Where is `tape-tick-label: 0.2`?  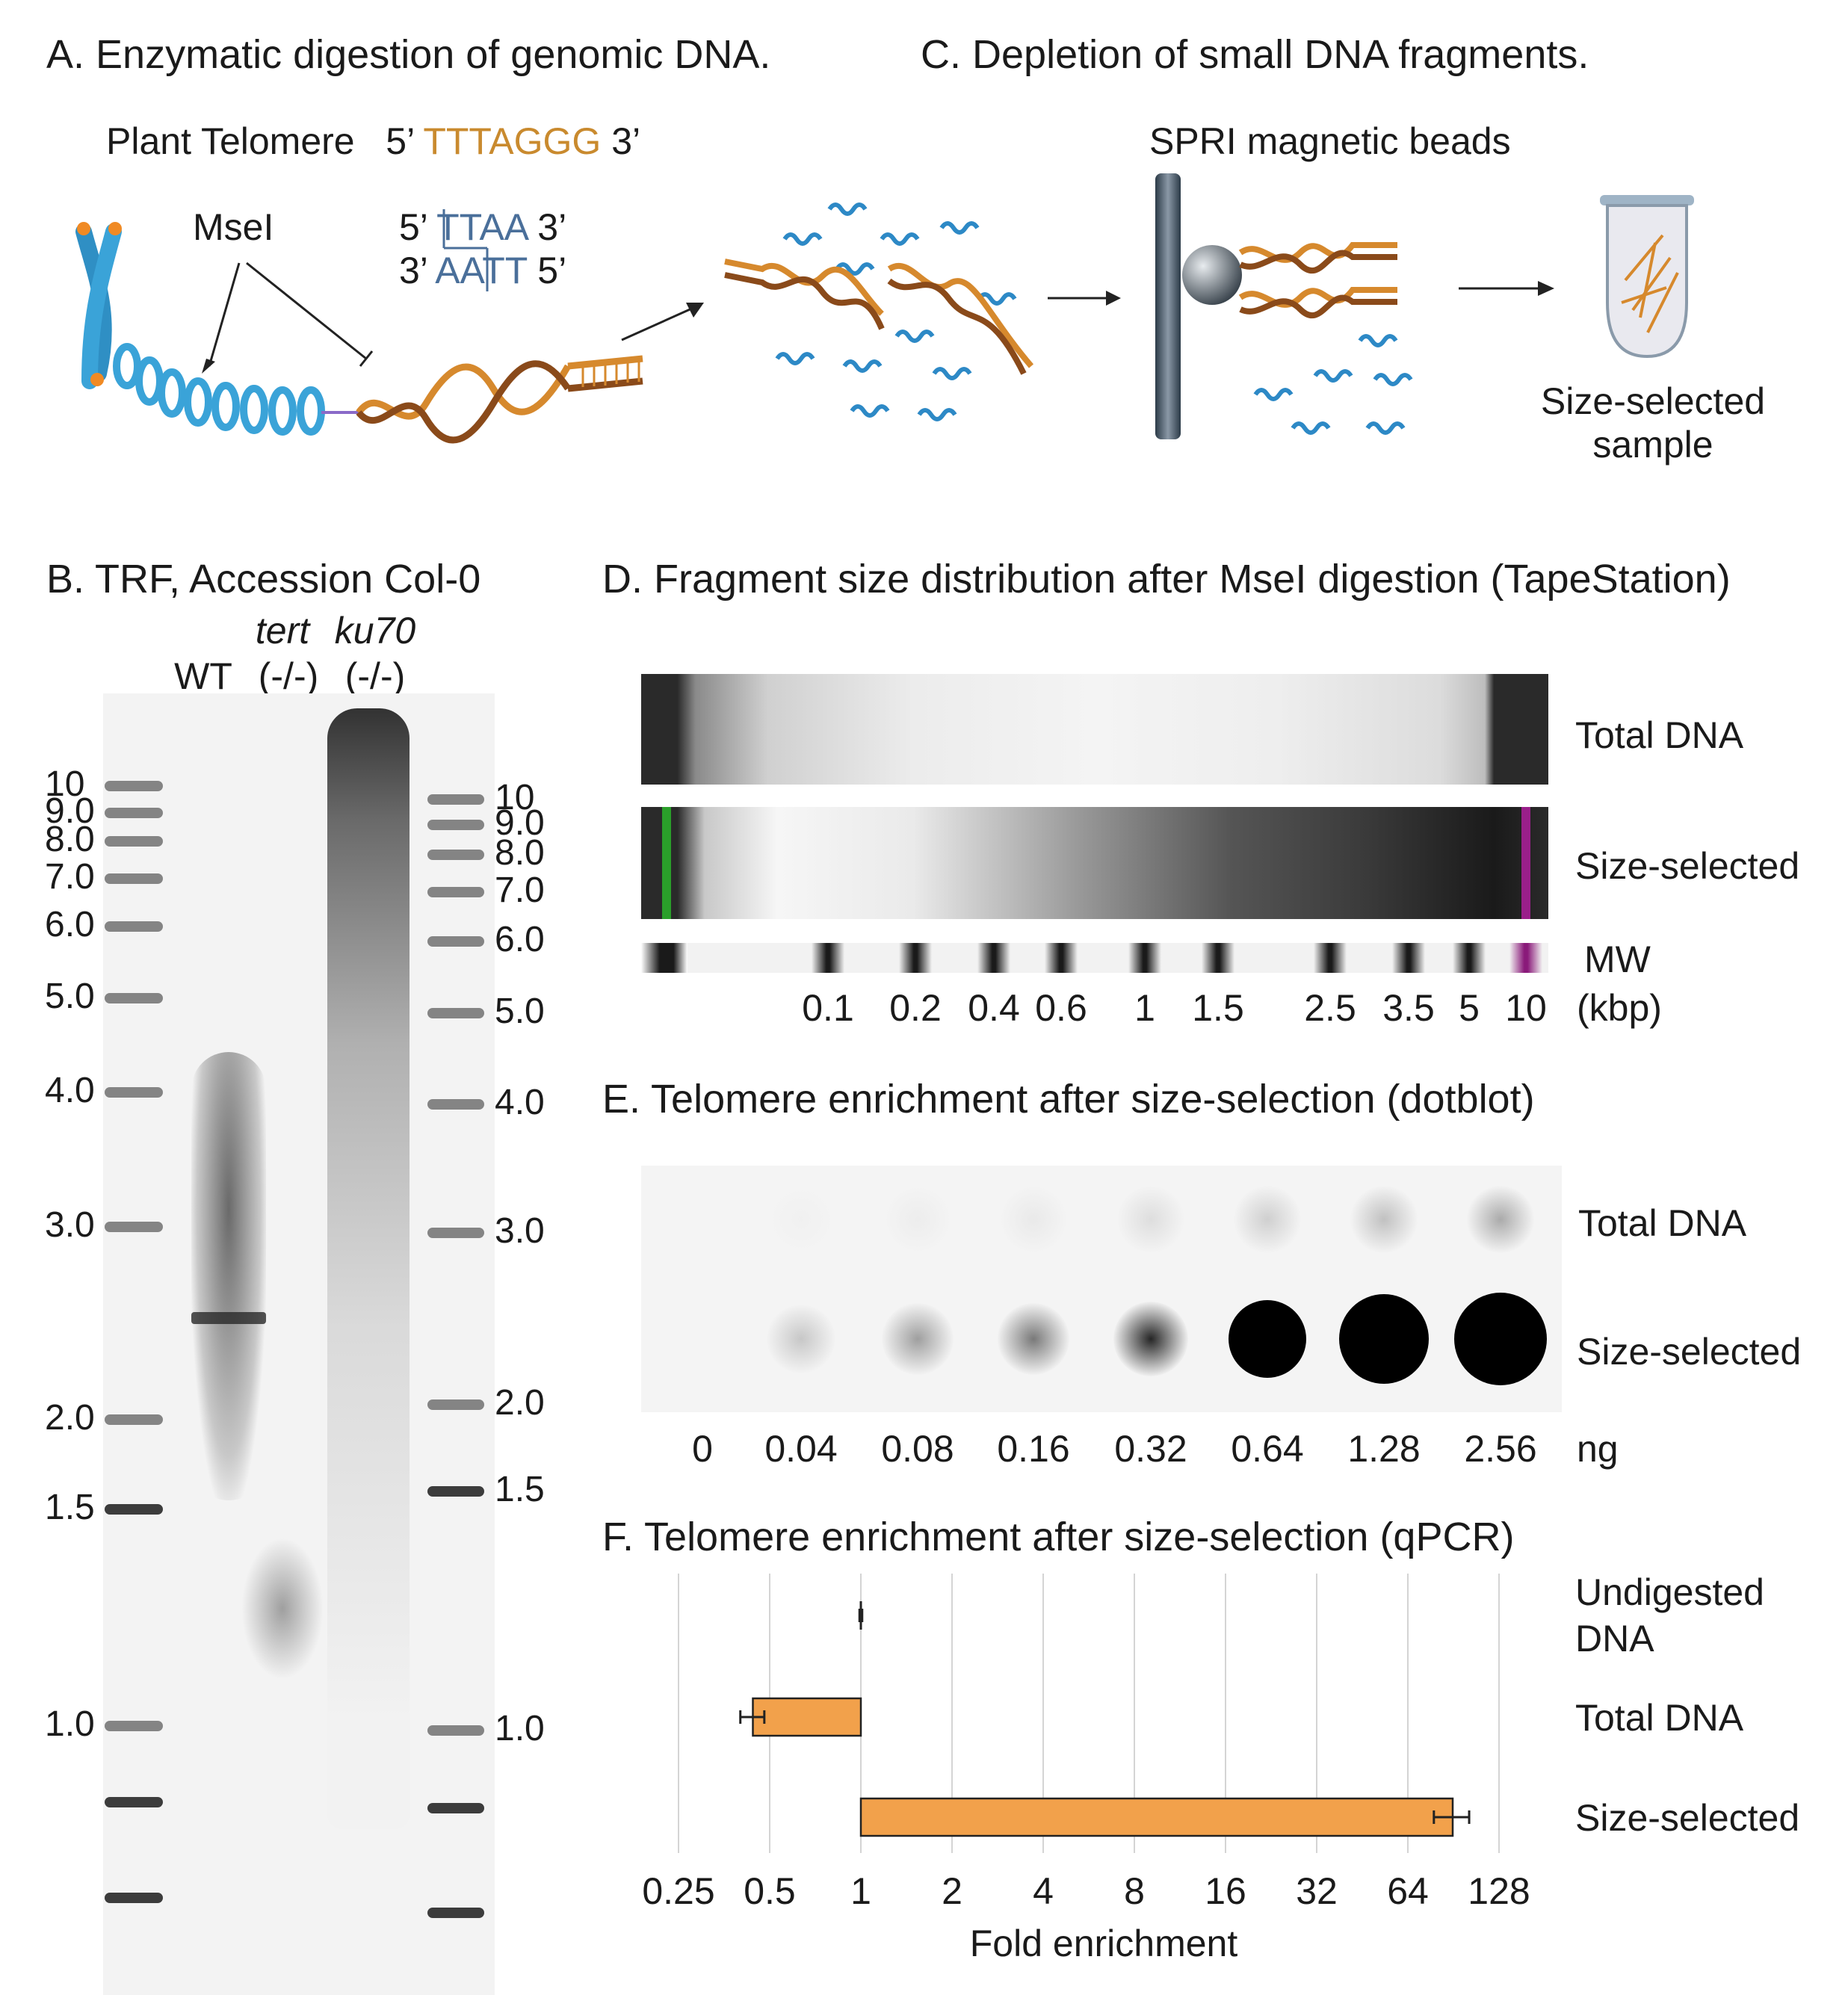 tape-tick-label: 0.2 is located at coordinates (915, 1008).